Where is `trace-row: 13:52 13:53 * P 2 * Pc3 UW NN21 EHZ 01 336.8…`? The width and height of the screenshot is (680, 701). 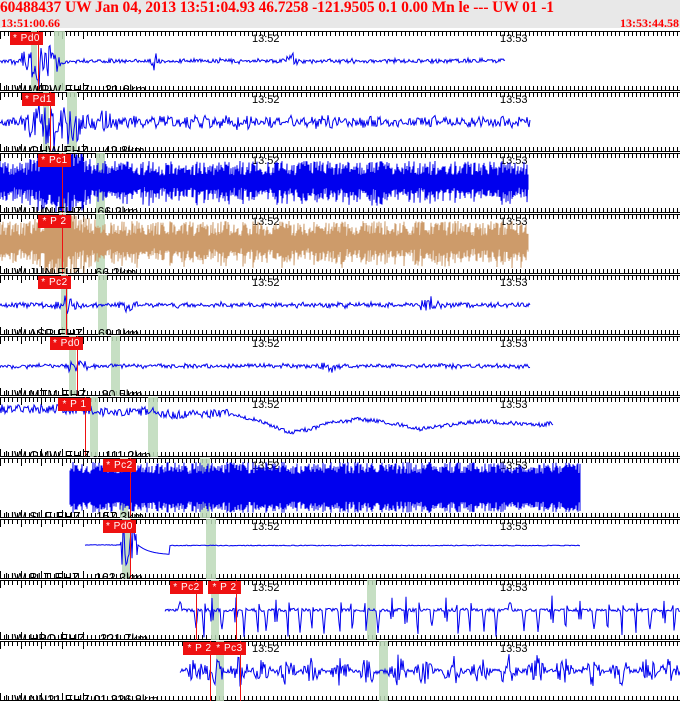 trace-row: 13:52 13:53 * P 2 * Pc3 UW NN21 EHZ 01 336.8… is located at coordinates (340, 671).